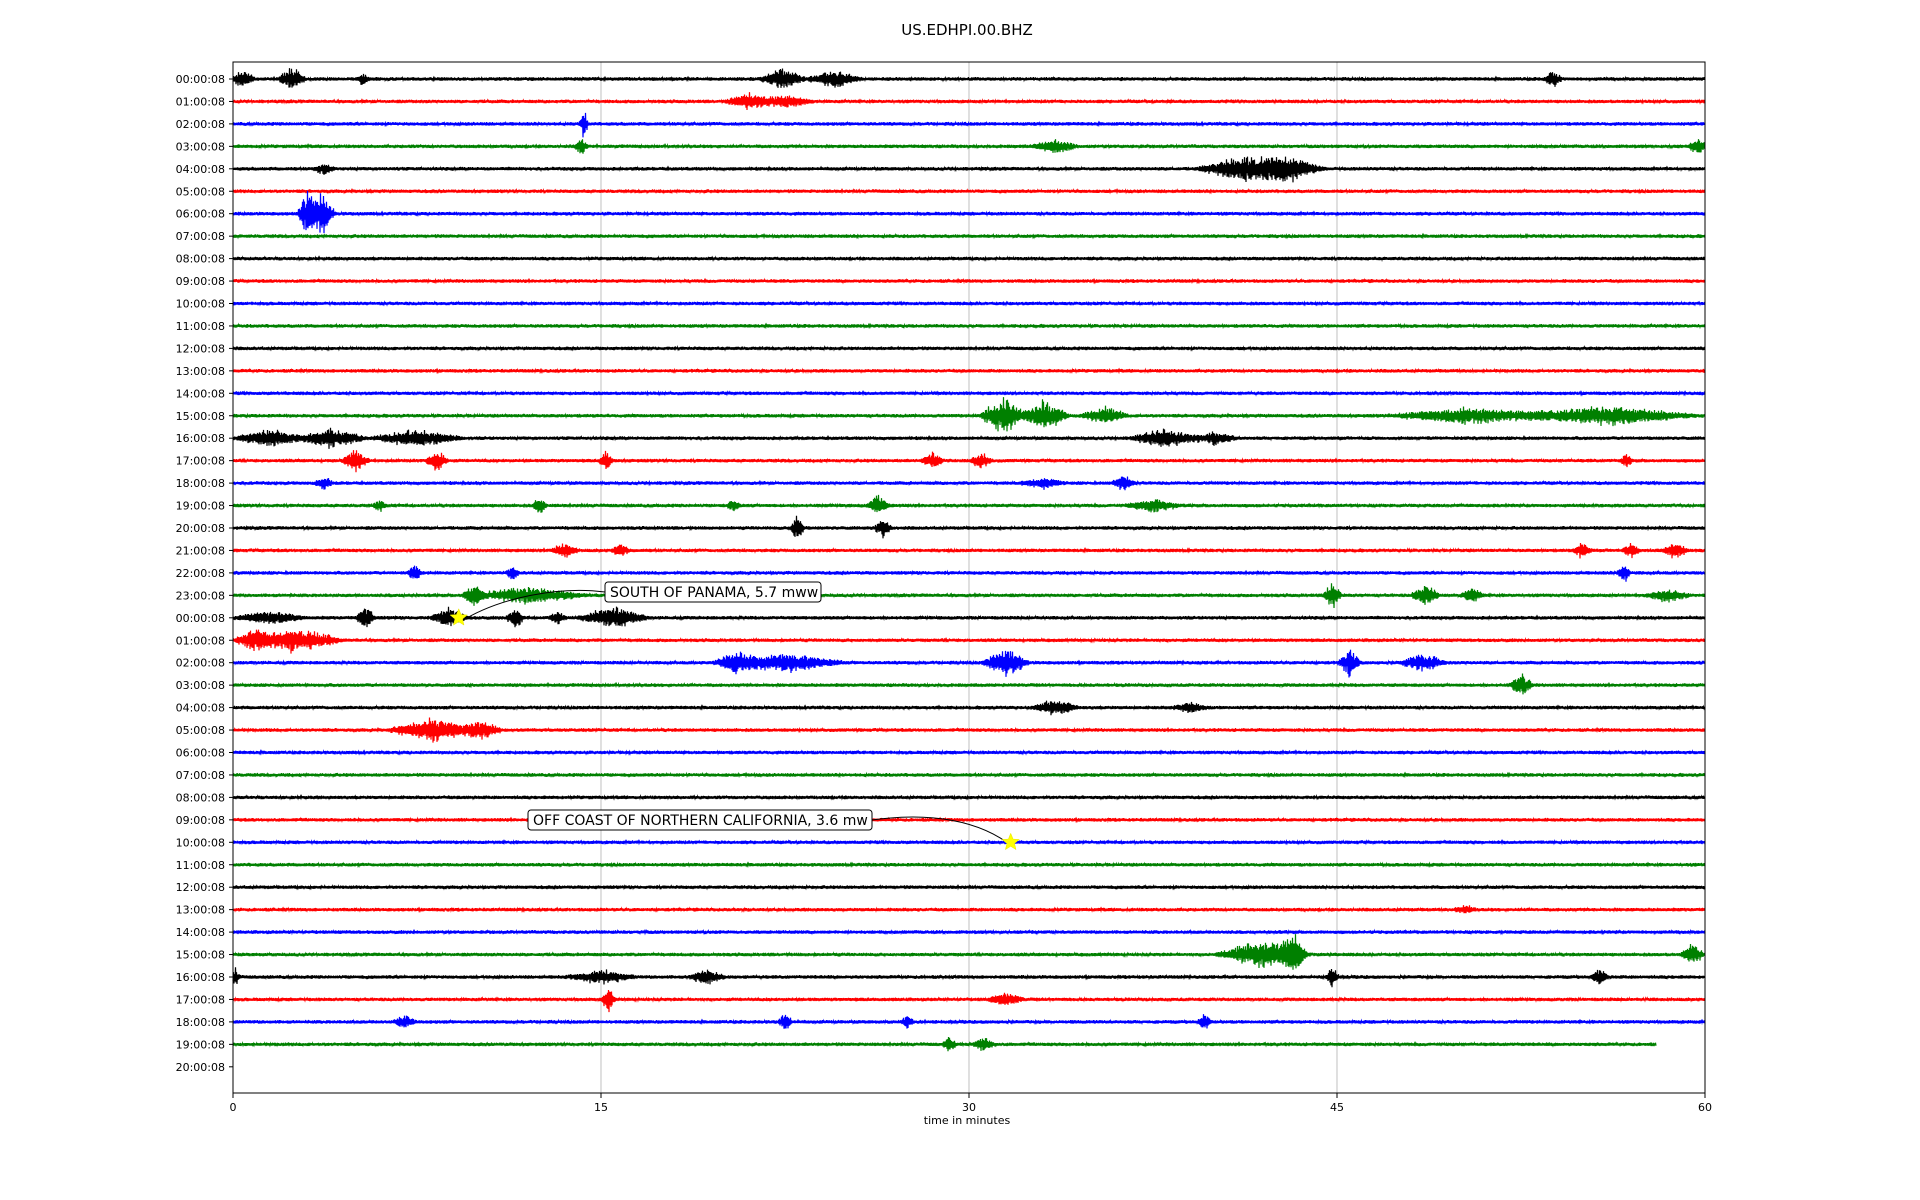  What do you see at coordinates (967, 1120) in the screenshot?
I see `x-axis-label: time in minutes` at bounding box center [967, 1120].